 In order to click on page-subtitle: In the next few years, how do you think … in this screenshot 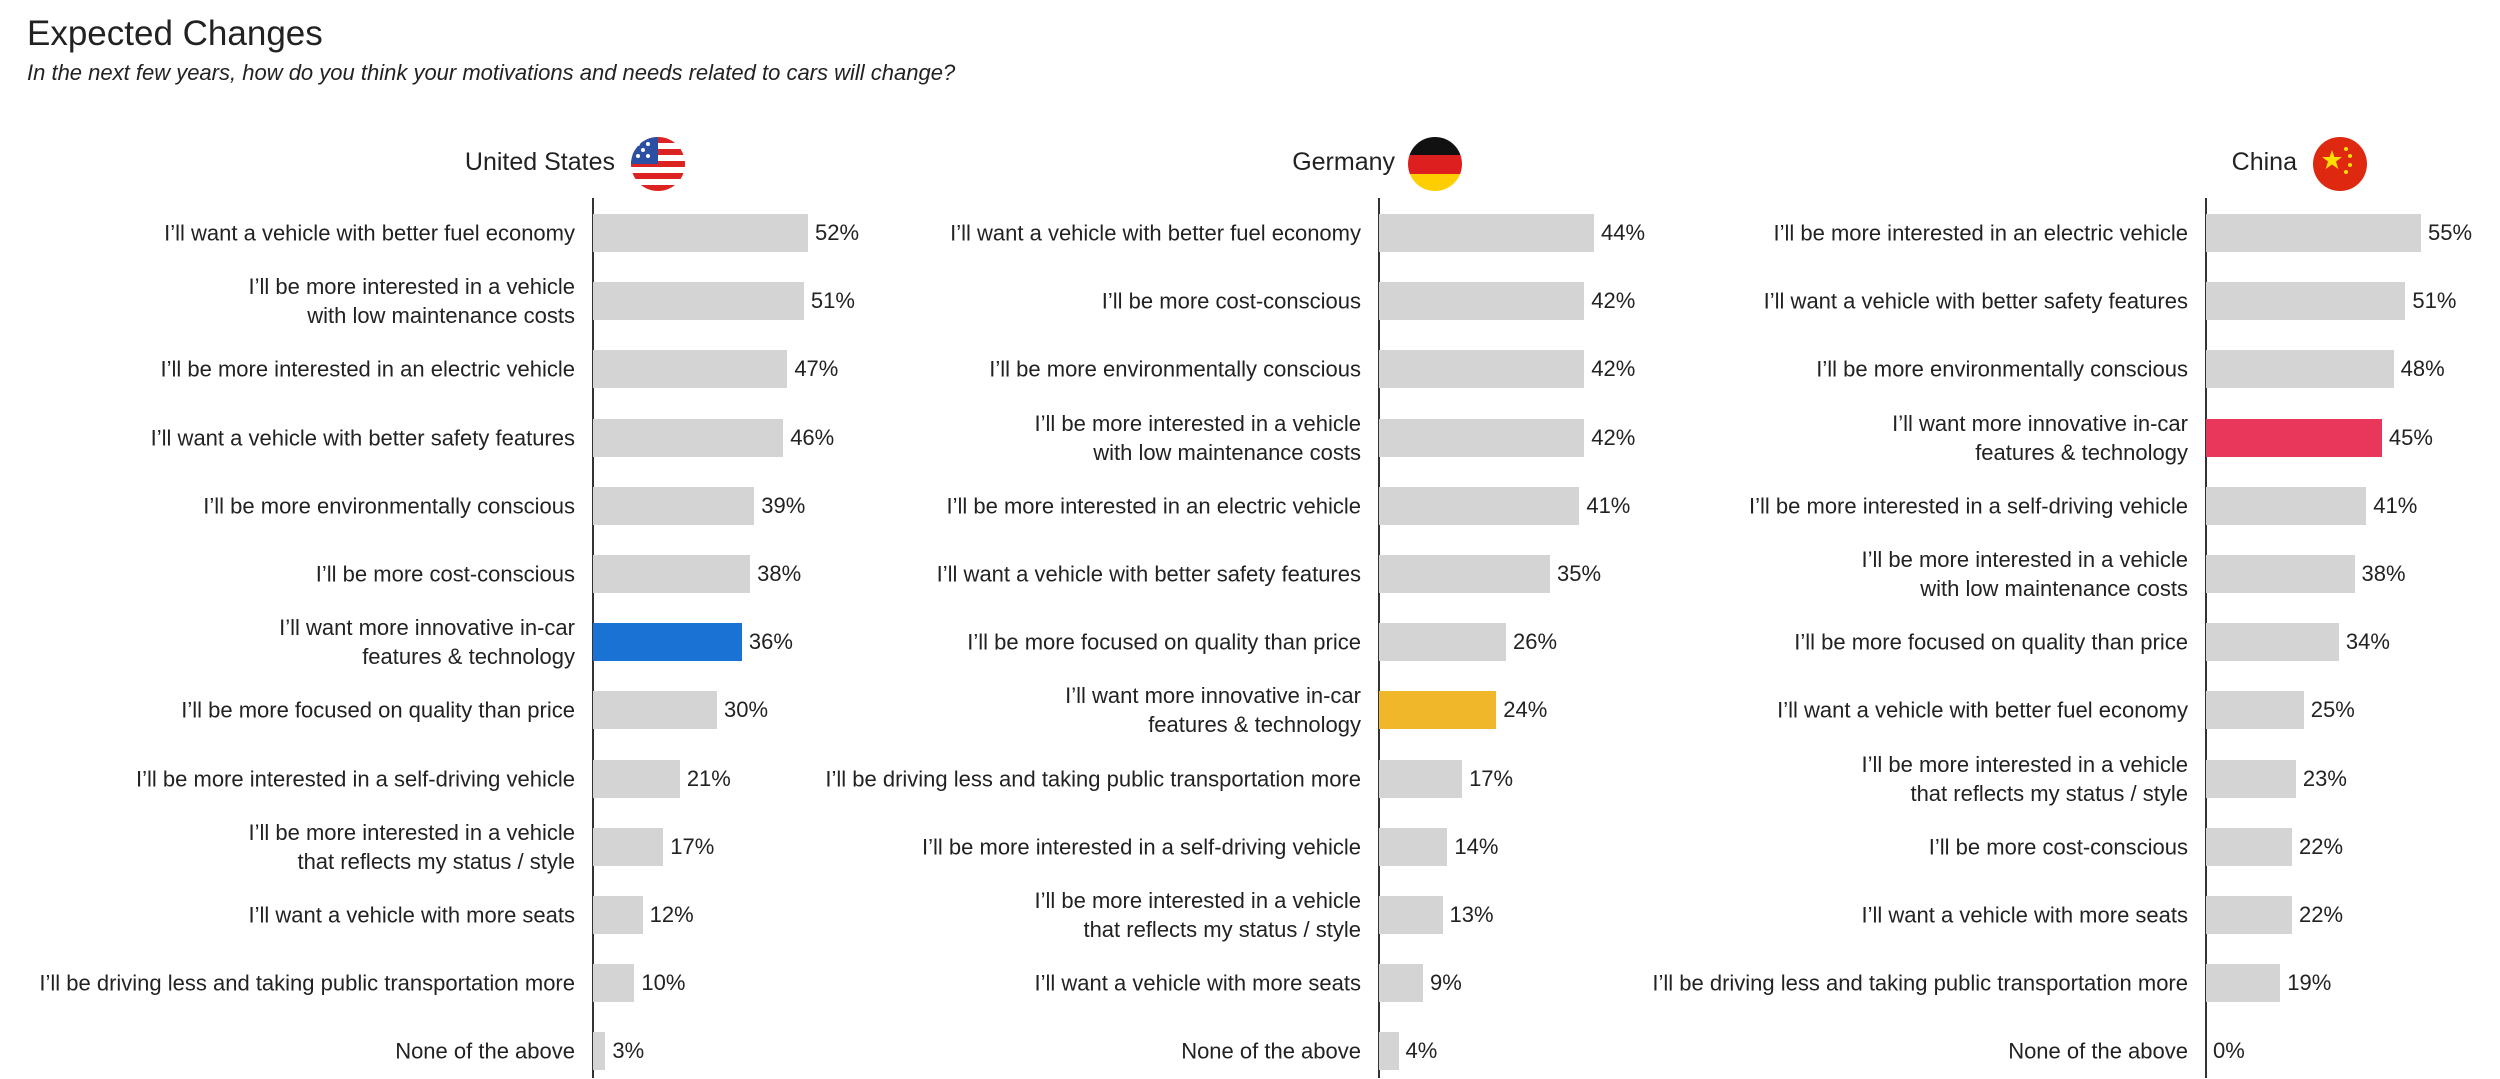, I will do `click(491, 72)`.